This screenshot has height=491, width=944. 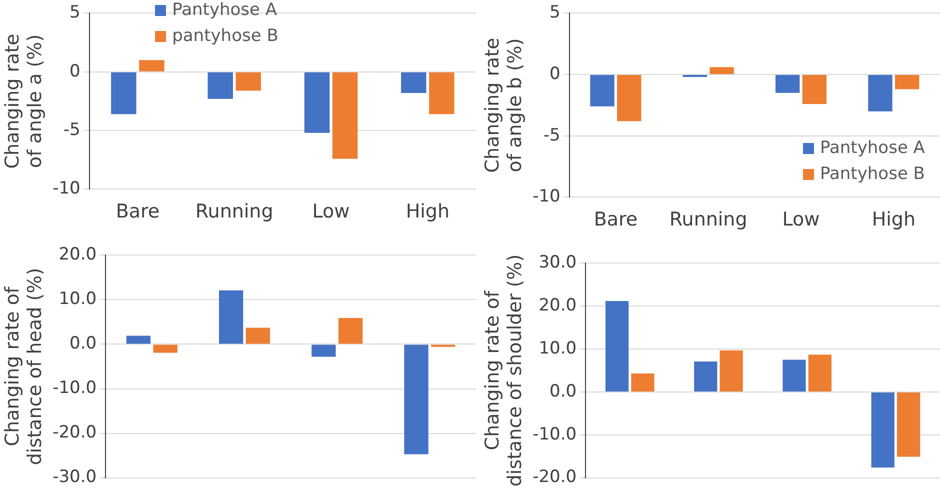 What do you see at coordinates (23, 367) in the screenshot?
I see `y-axis-title: Changing rate of distance of head (%)` at bounding box center [23, 367].